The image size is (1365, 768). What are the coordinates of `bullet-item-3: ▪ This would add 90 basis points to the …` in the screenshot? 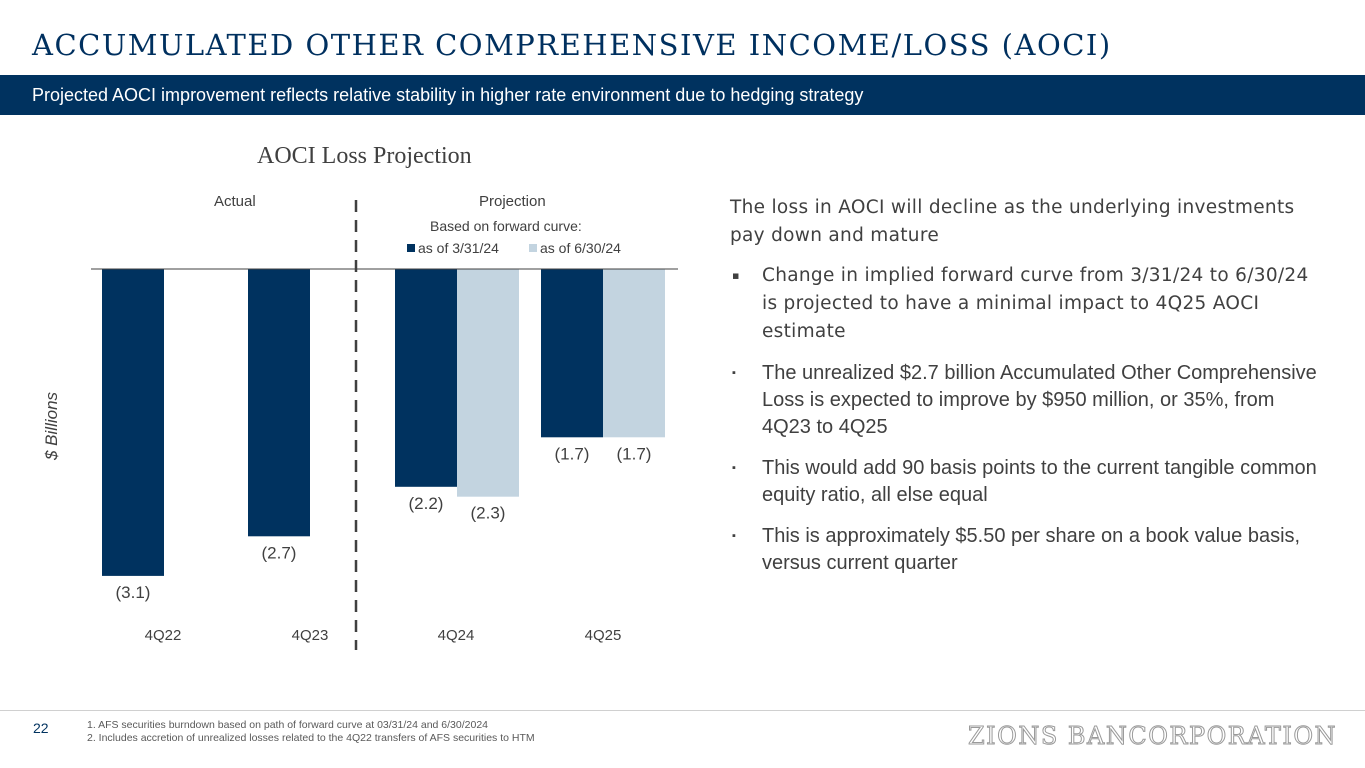 It's located at (1025, 482).